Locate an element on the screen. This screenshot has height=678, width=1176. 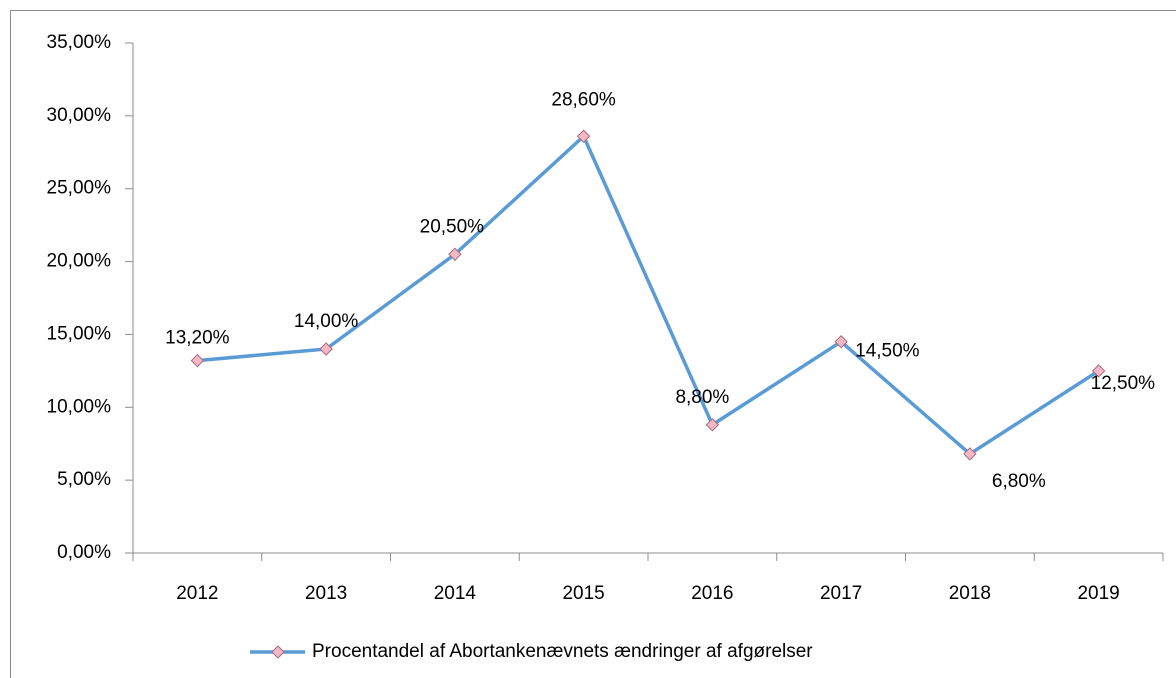
x-tick-label: 2017 is located at coordinates (841, 593).